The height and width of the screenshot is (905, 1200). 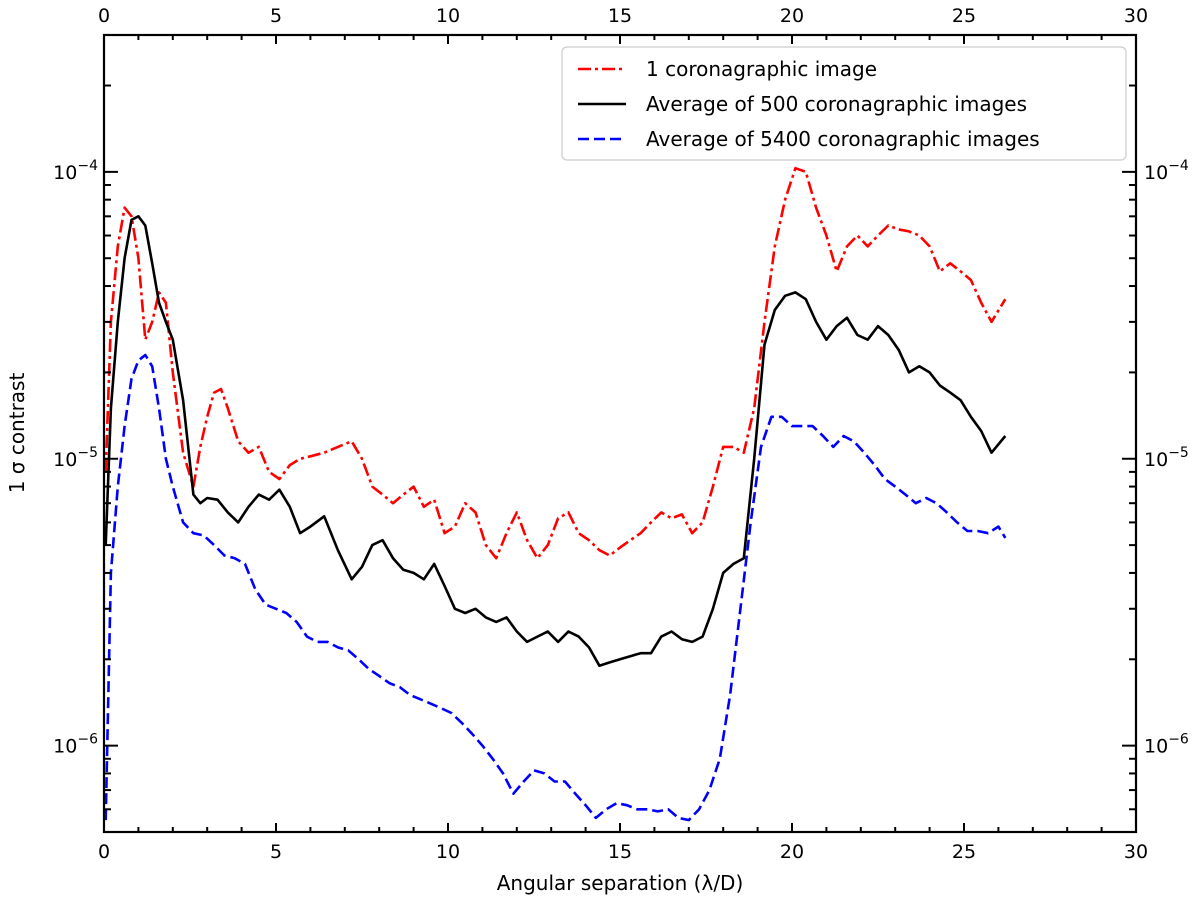 I want to click on x-tick-label-bottom: 30, so click(x=1136, y=852).